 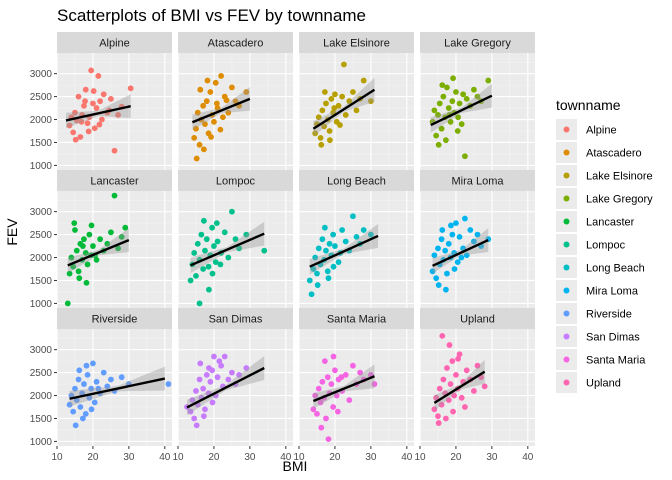 What do you see at coordinates (477, 239) in the screenshot?
I see `facet-mira-loma: Mira Loma` at bounding box center [477, 239].